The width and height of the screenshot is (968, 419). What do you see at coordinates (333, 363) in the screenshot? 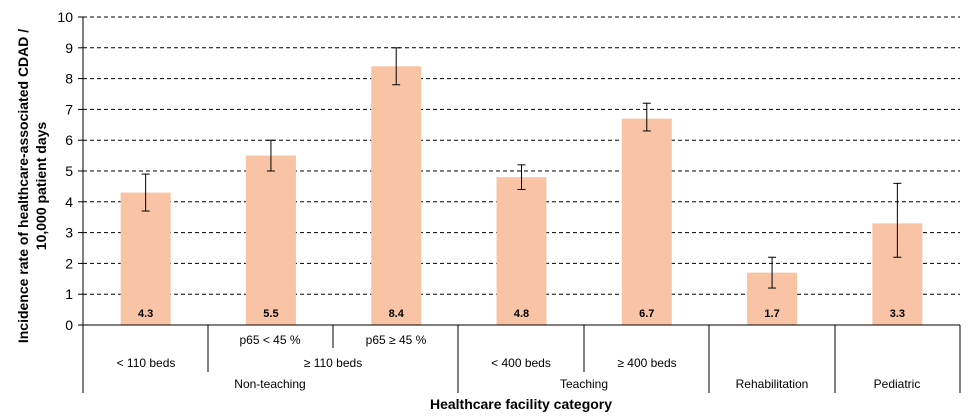
I see `category-ge110-beds: ≥ 110 beds` at bounding box center [333, 363].